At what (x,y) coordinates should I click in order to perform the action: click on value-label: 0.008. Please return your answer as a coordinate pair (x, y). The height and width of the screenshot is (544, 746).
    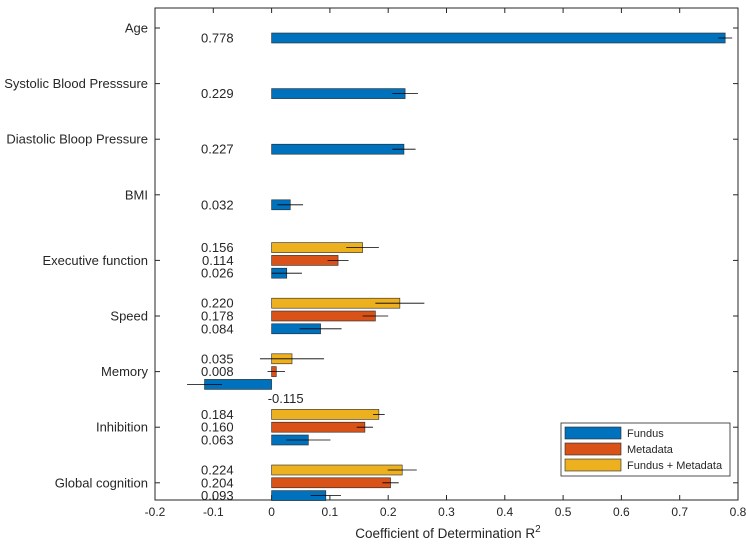
    Looking at the image, I should click on (217, 371).